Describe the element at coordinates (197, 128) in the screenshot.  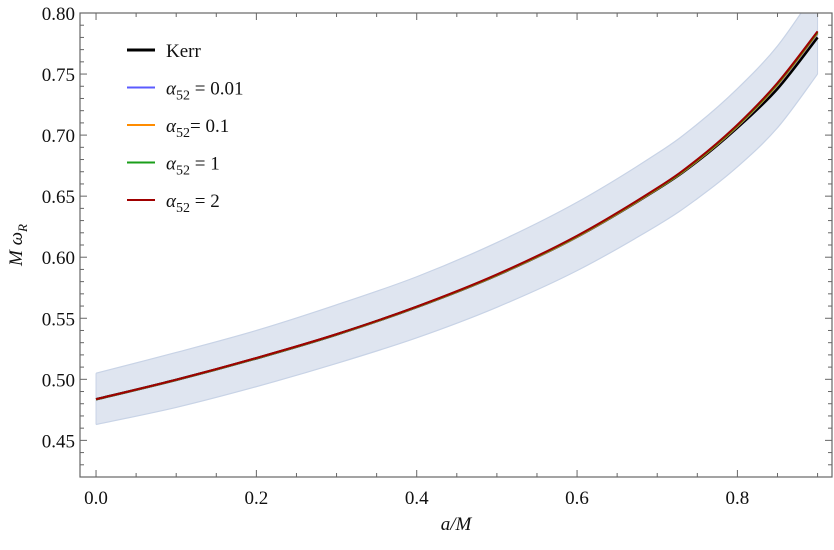
I see `legend-label-2: α52= 0.1` at that location.